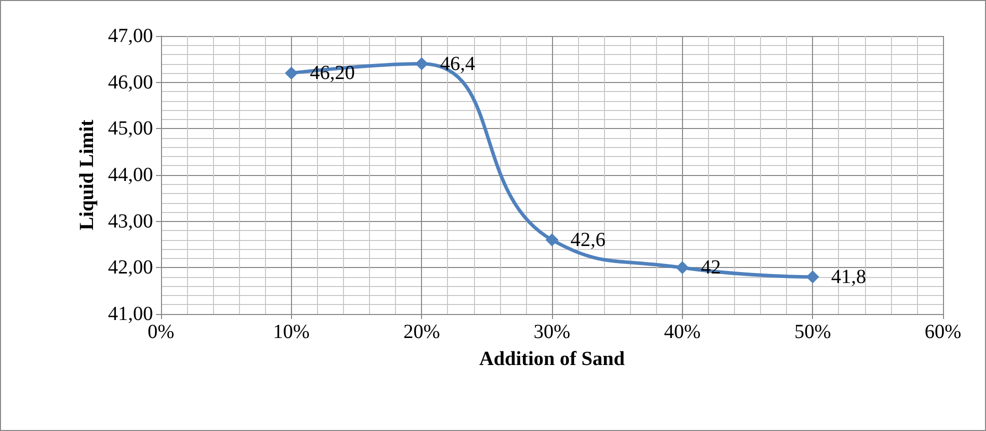  I want to click on y-tick-label: 46,00, so click(130, 82).